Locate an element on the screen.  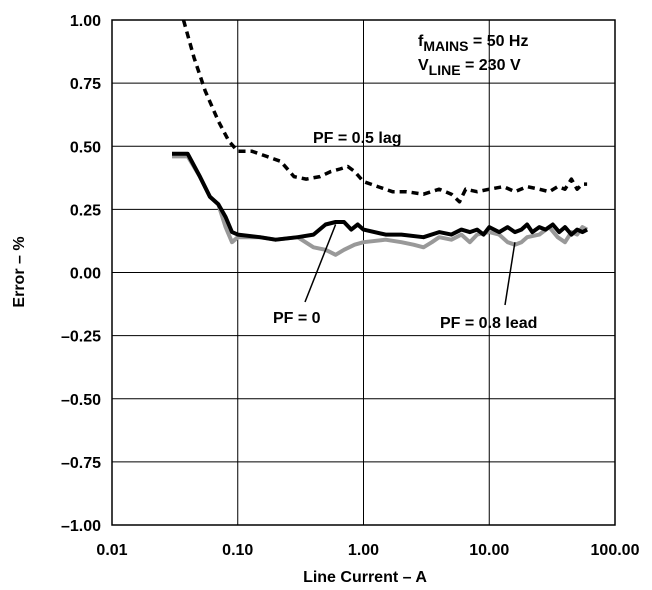
x-axis-label: Line Current – A is located at coordinates (365, 577).